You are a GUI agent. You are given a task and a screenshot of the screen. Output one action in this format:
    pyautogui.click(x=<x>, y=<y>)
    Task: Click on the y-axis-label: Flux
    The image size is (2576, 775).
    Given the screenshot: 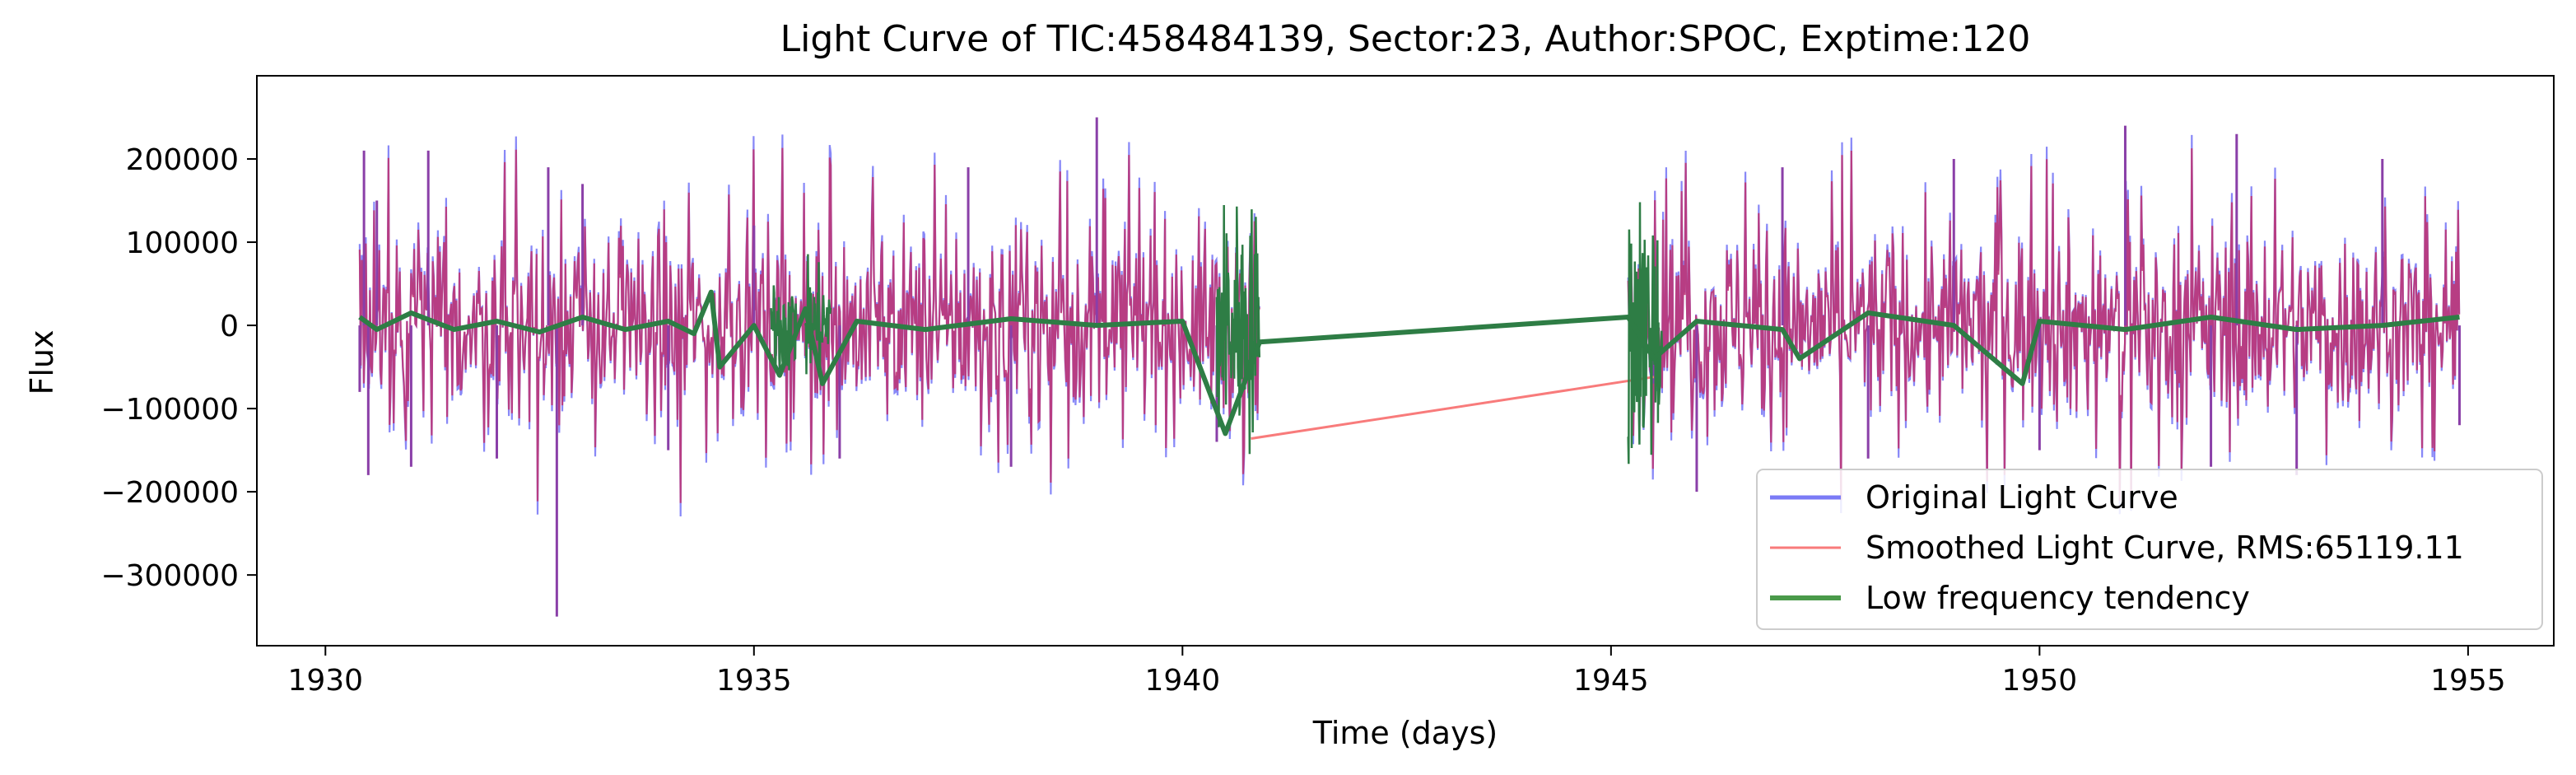 What is the action you would take?
    pyautogui.click(x=42, y=362)
    